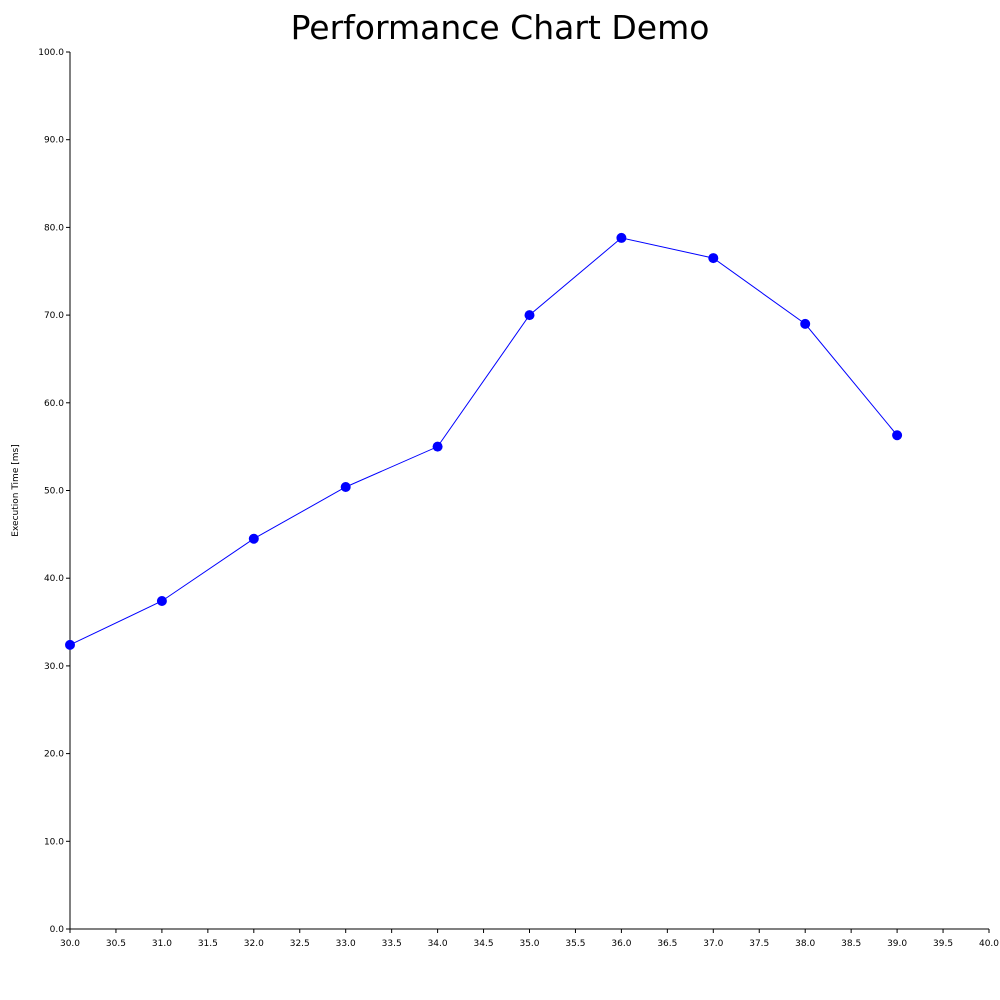 The image size is (1000, 1000). What do you see at coordinates (500, 27) in the screenshot?
I see `chart-title: Performance Chart Demo` at bounding box center [500, 27].